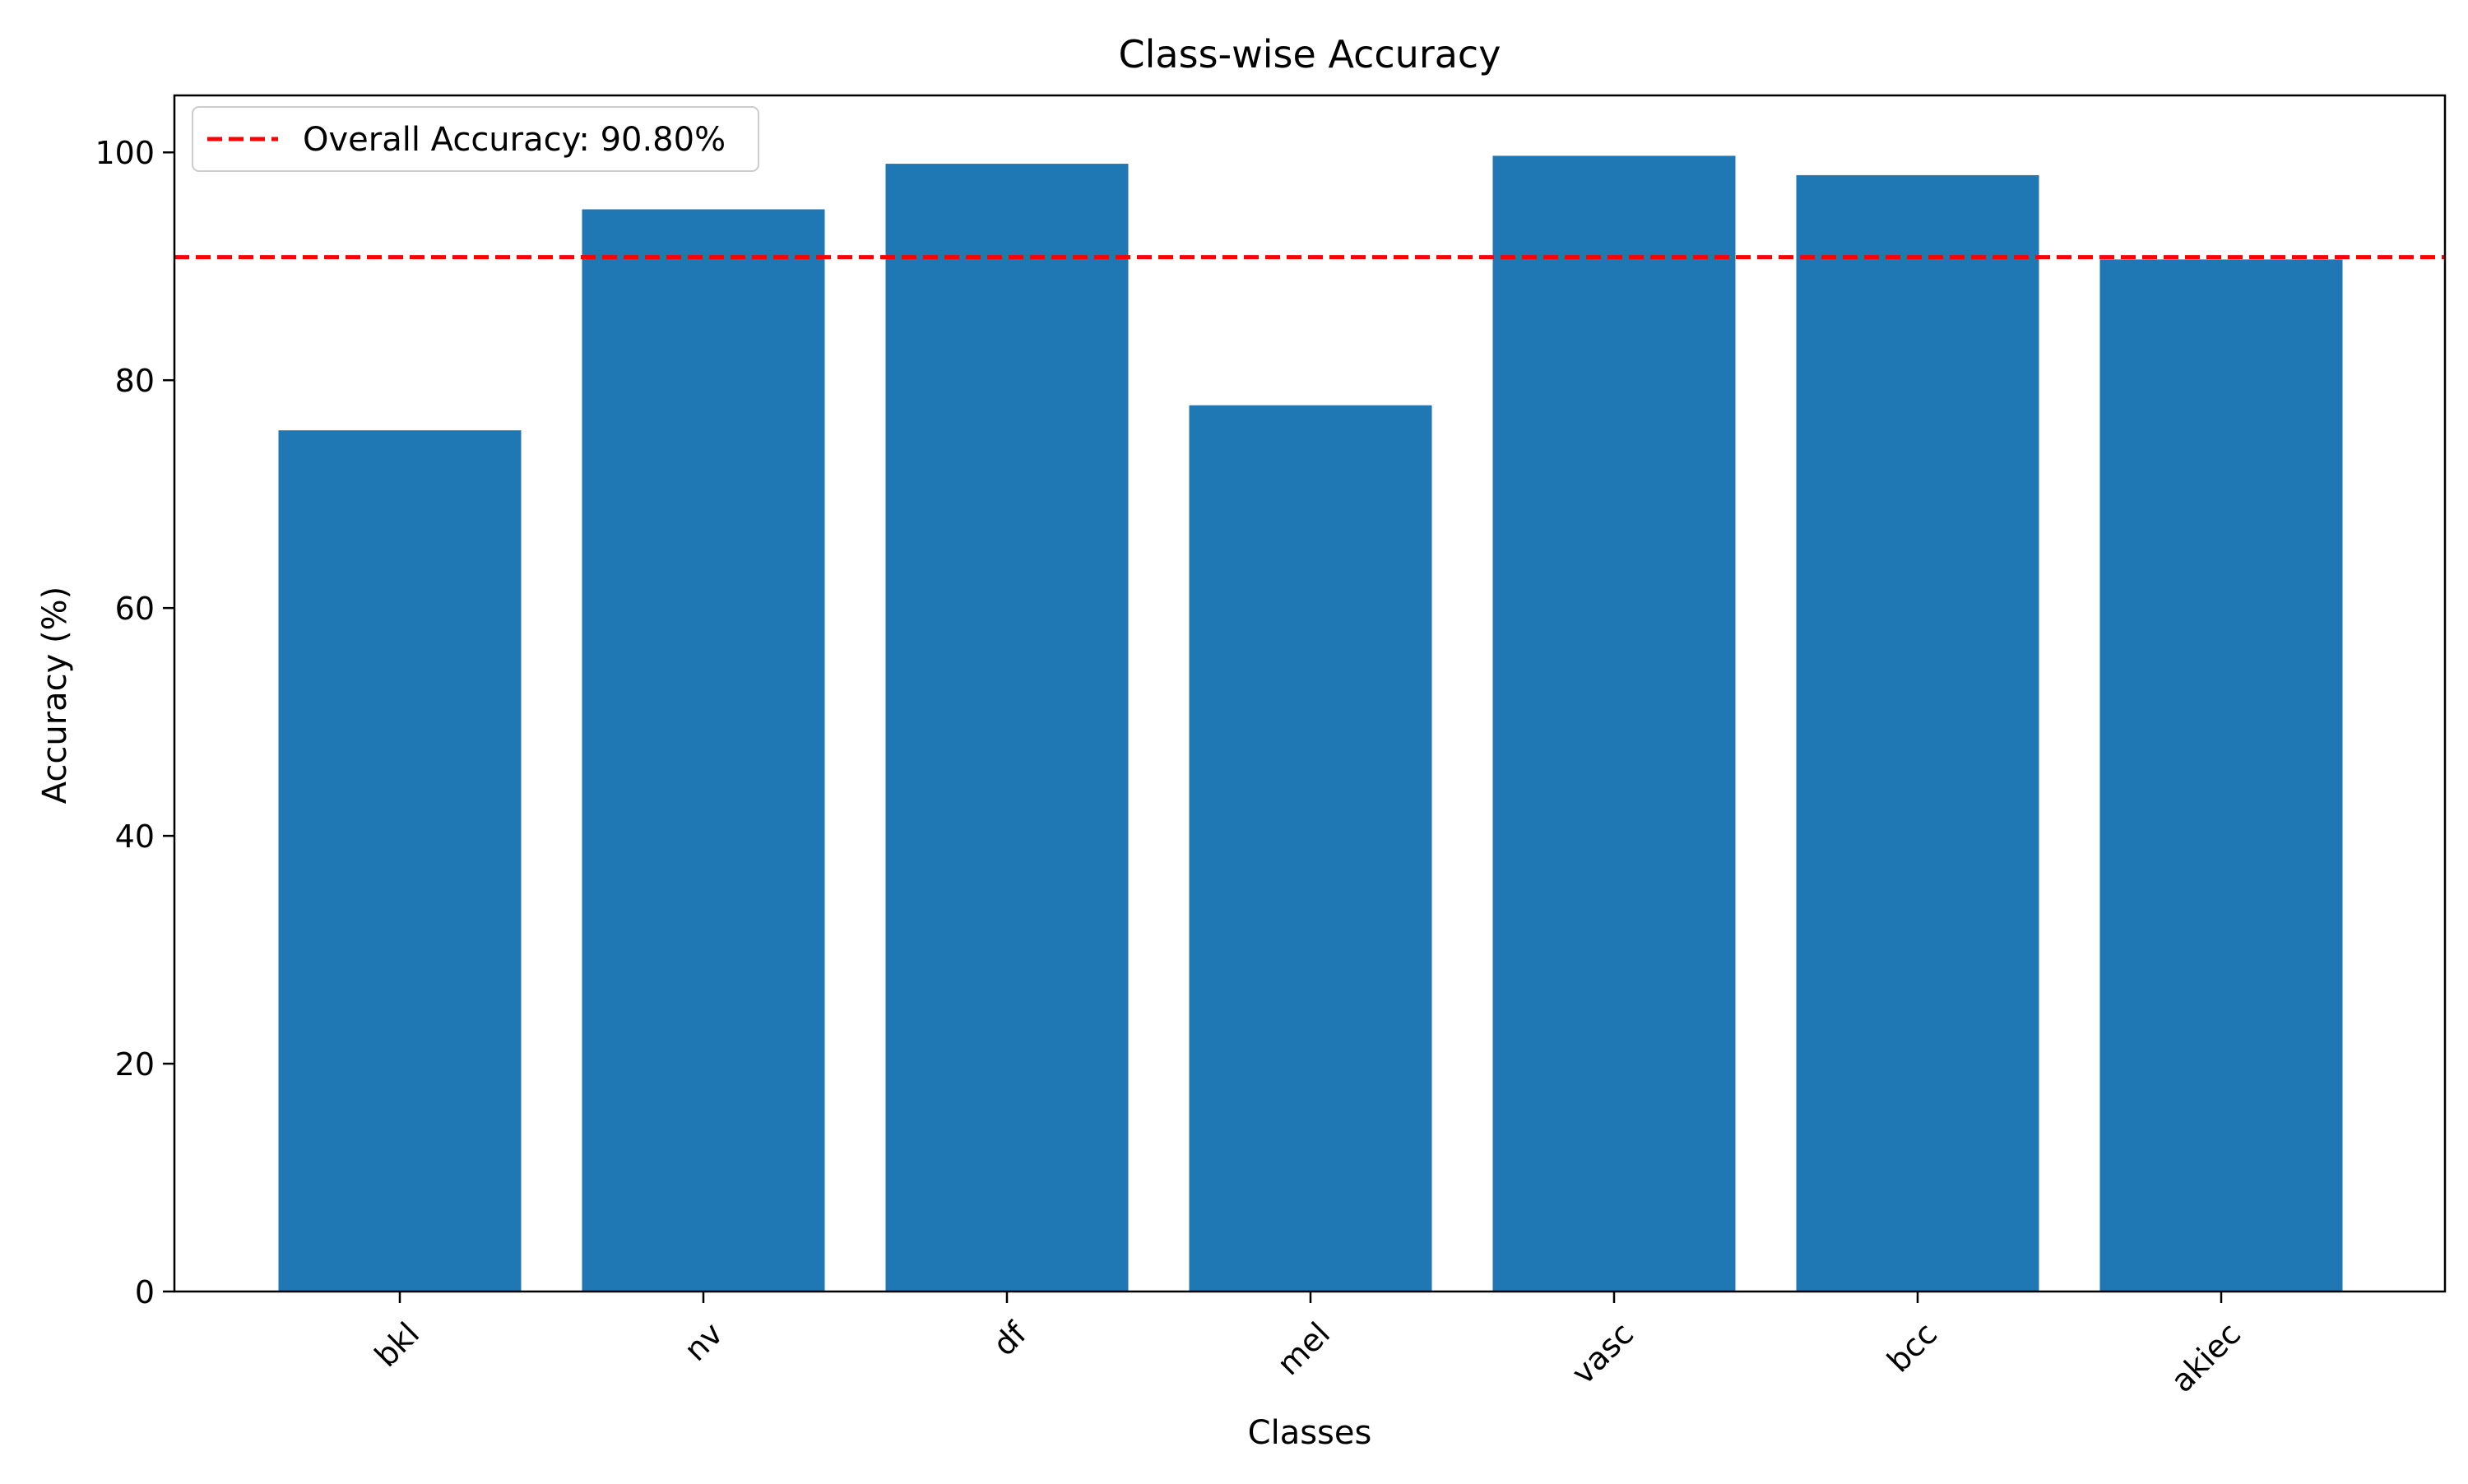 The image size is (2468, 1484). Describe the element at coordinates (514, 140) in the screenshot. I see `legend-label: Overall Accuracy: 90.80%` at that location.